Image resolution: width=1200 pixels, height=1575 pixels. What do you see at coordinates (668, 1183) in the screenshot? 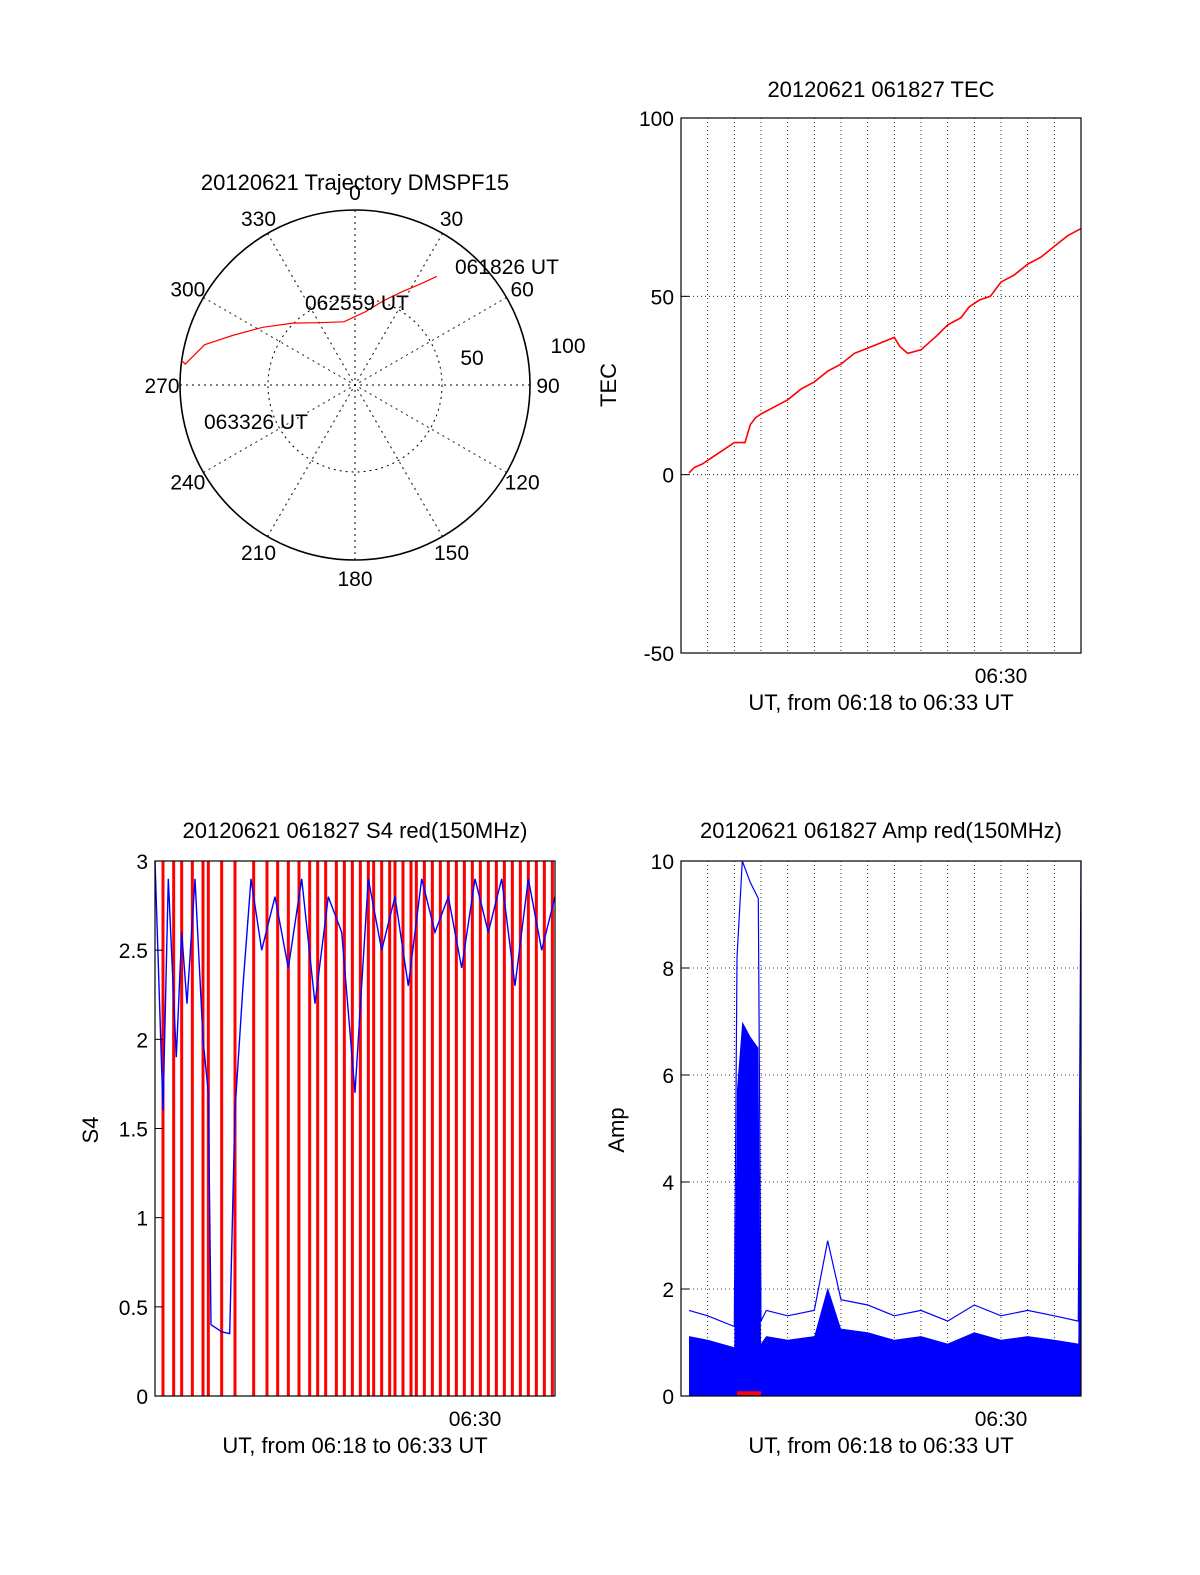
I see `y-tick-label: 4` at bounding box center [668, 1183].